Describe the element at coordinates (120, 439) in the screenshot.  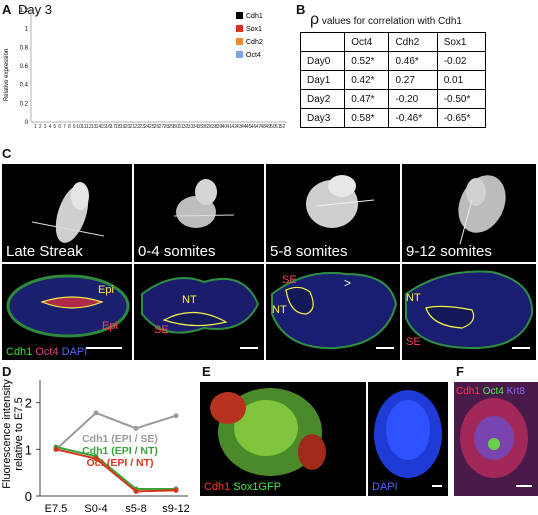
I see `legend-label: Cdh1 (EPI / SE)` at that location.